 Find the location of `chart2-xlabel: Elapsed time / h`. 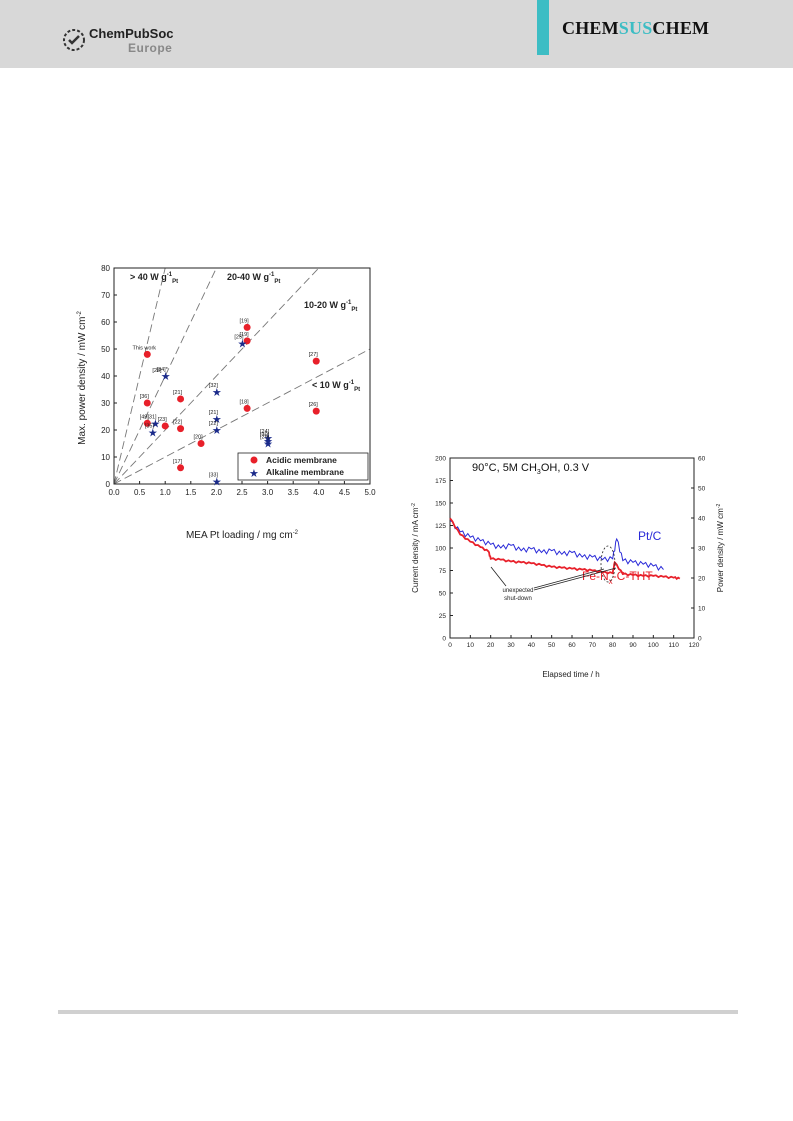

chart2-xlabel: Elapsed time / h is located at coordinates (570, 674).